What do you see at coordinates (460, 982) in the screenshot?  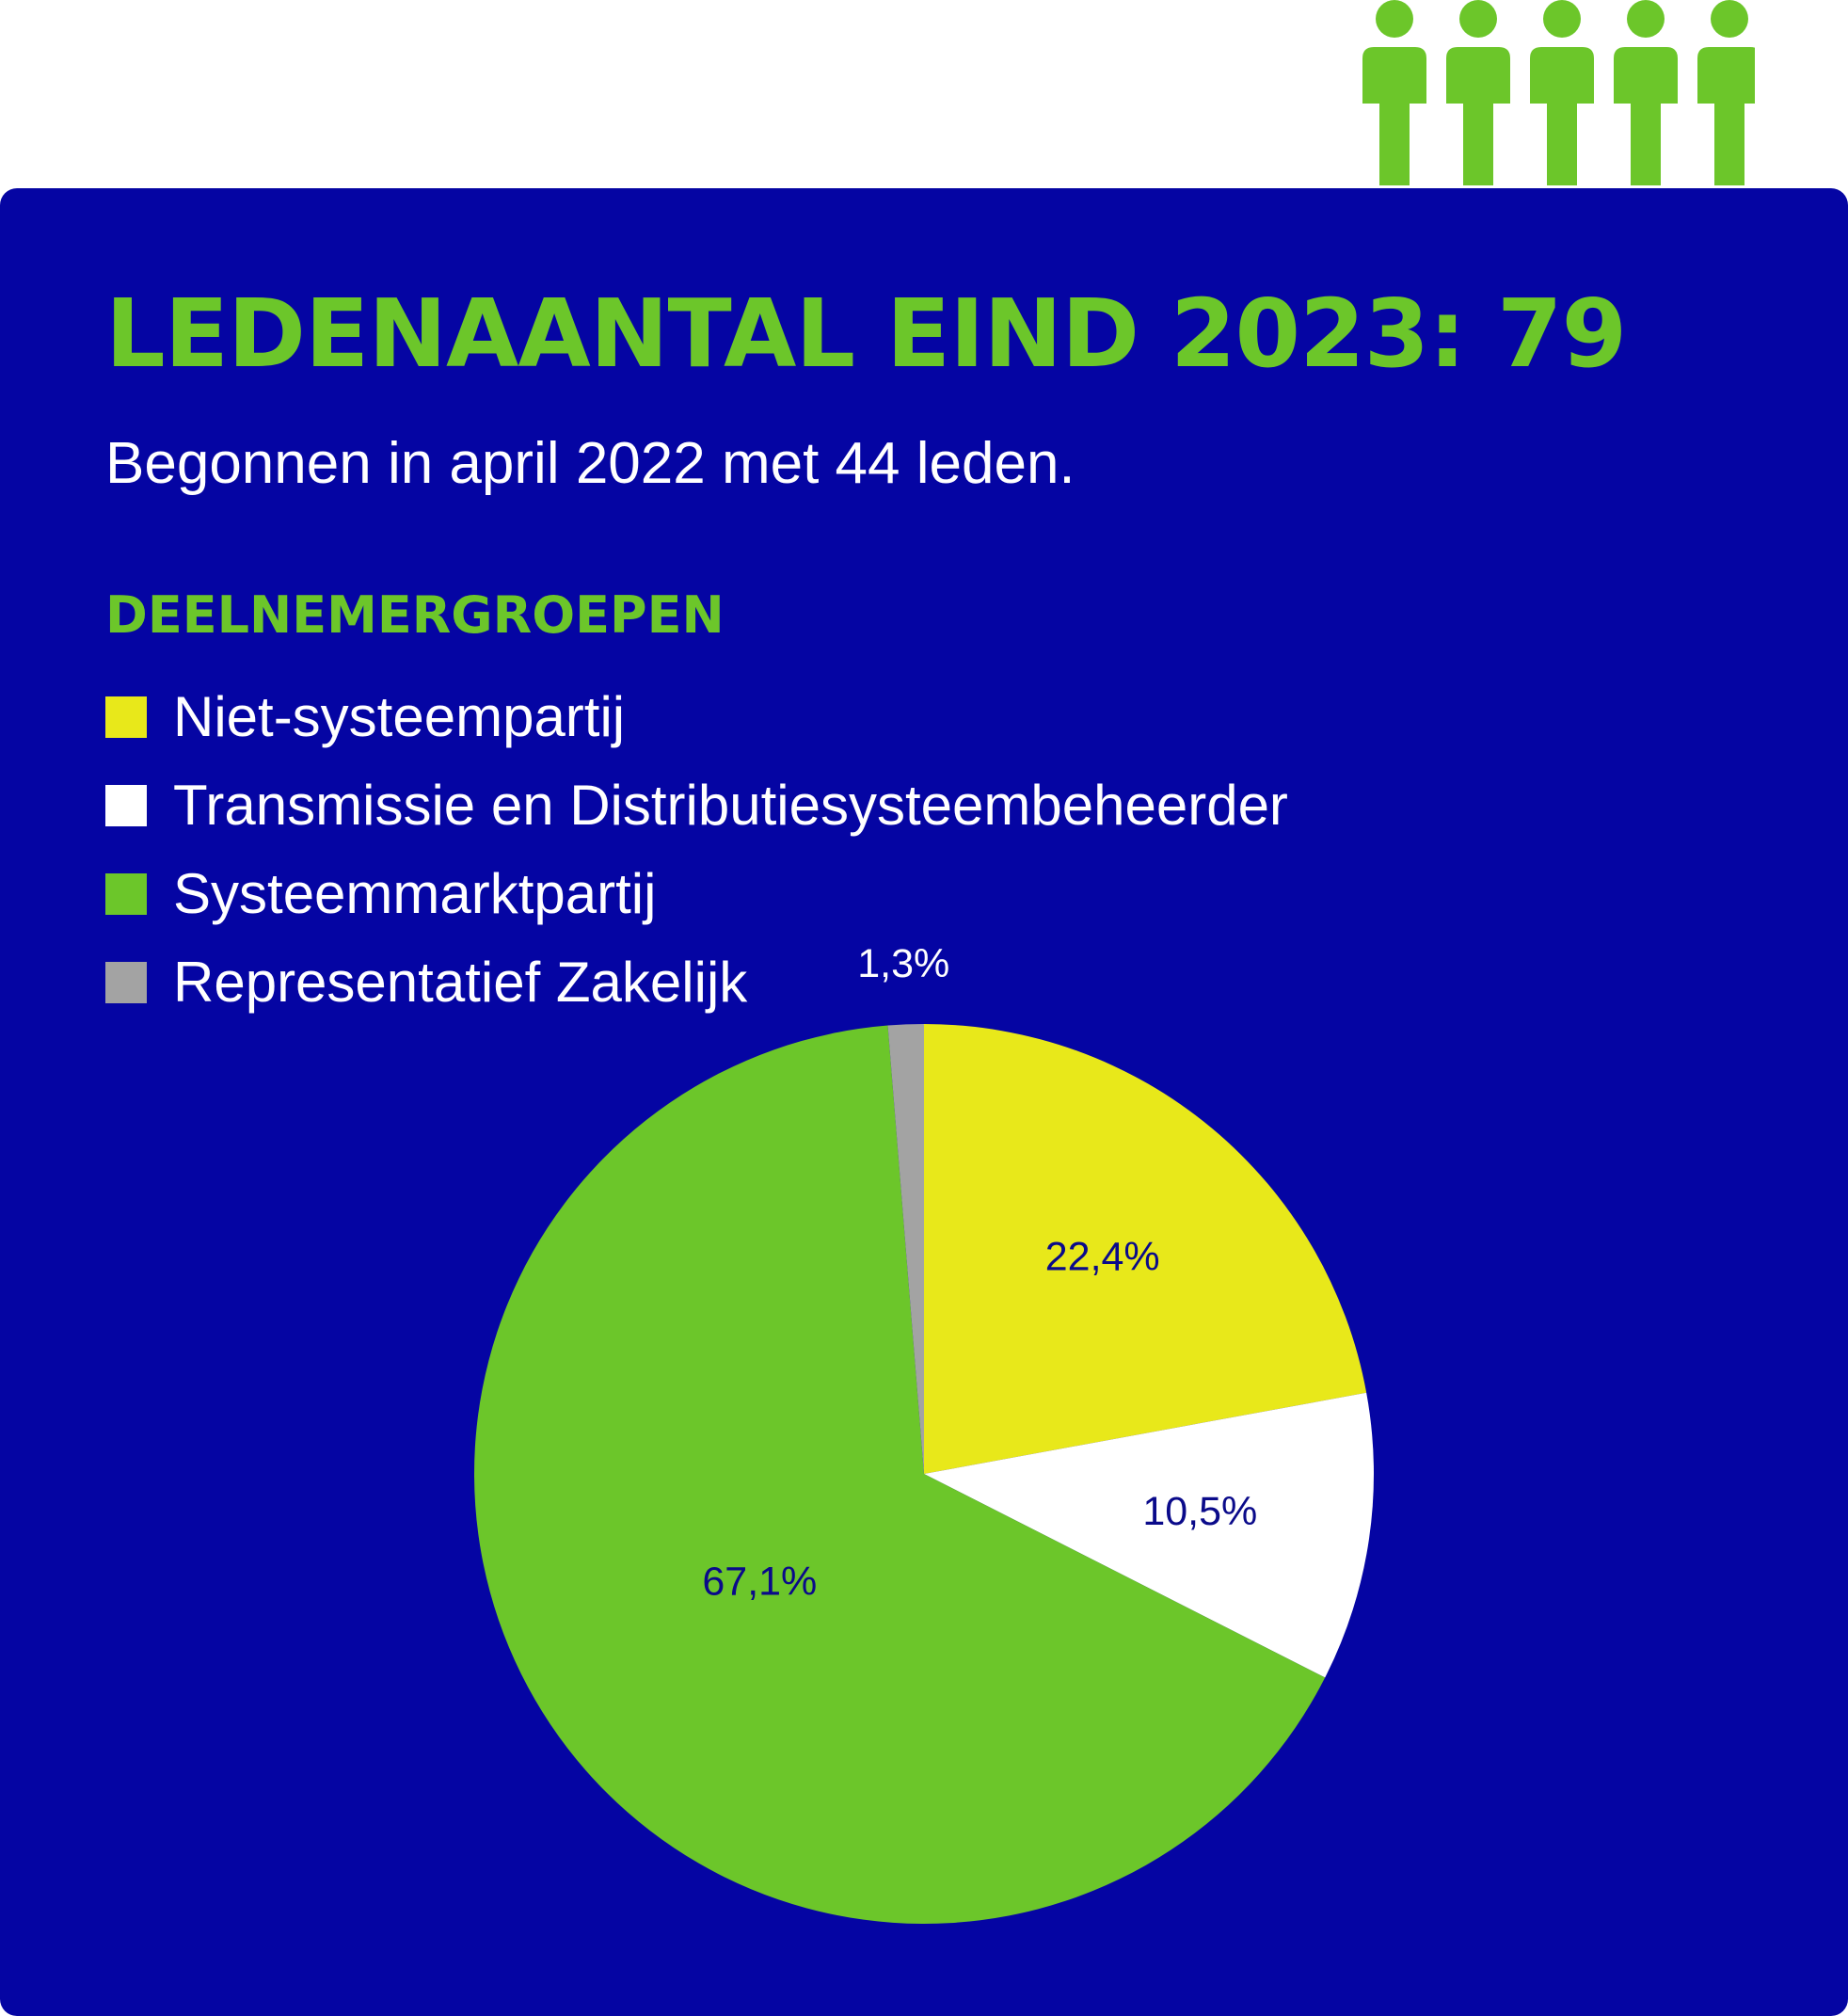 I see `legend-label: Representatief Zakelijk` at bounding box center [460, 982].